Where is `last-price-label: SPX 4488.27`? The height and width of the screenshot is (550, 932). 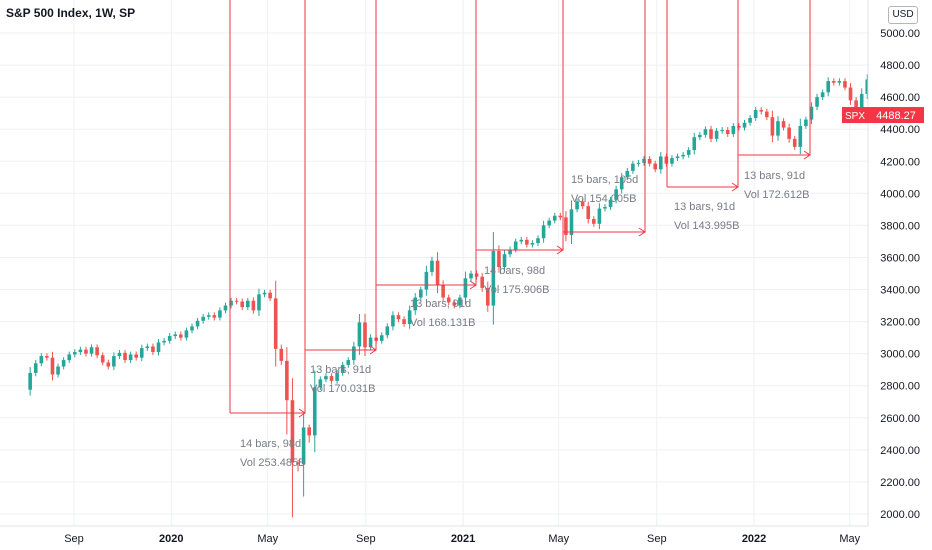
last-price-label: SPX 4488.27 is located at coordinates (883, 115).